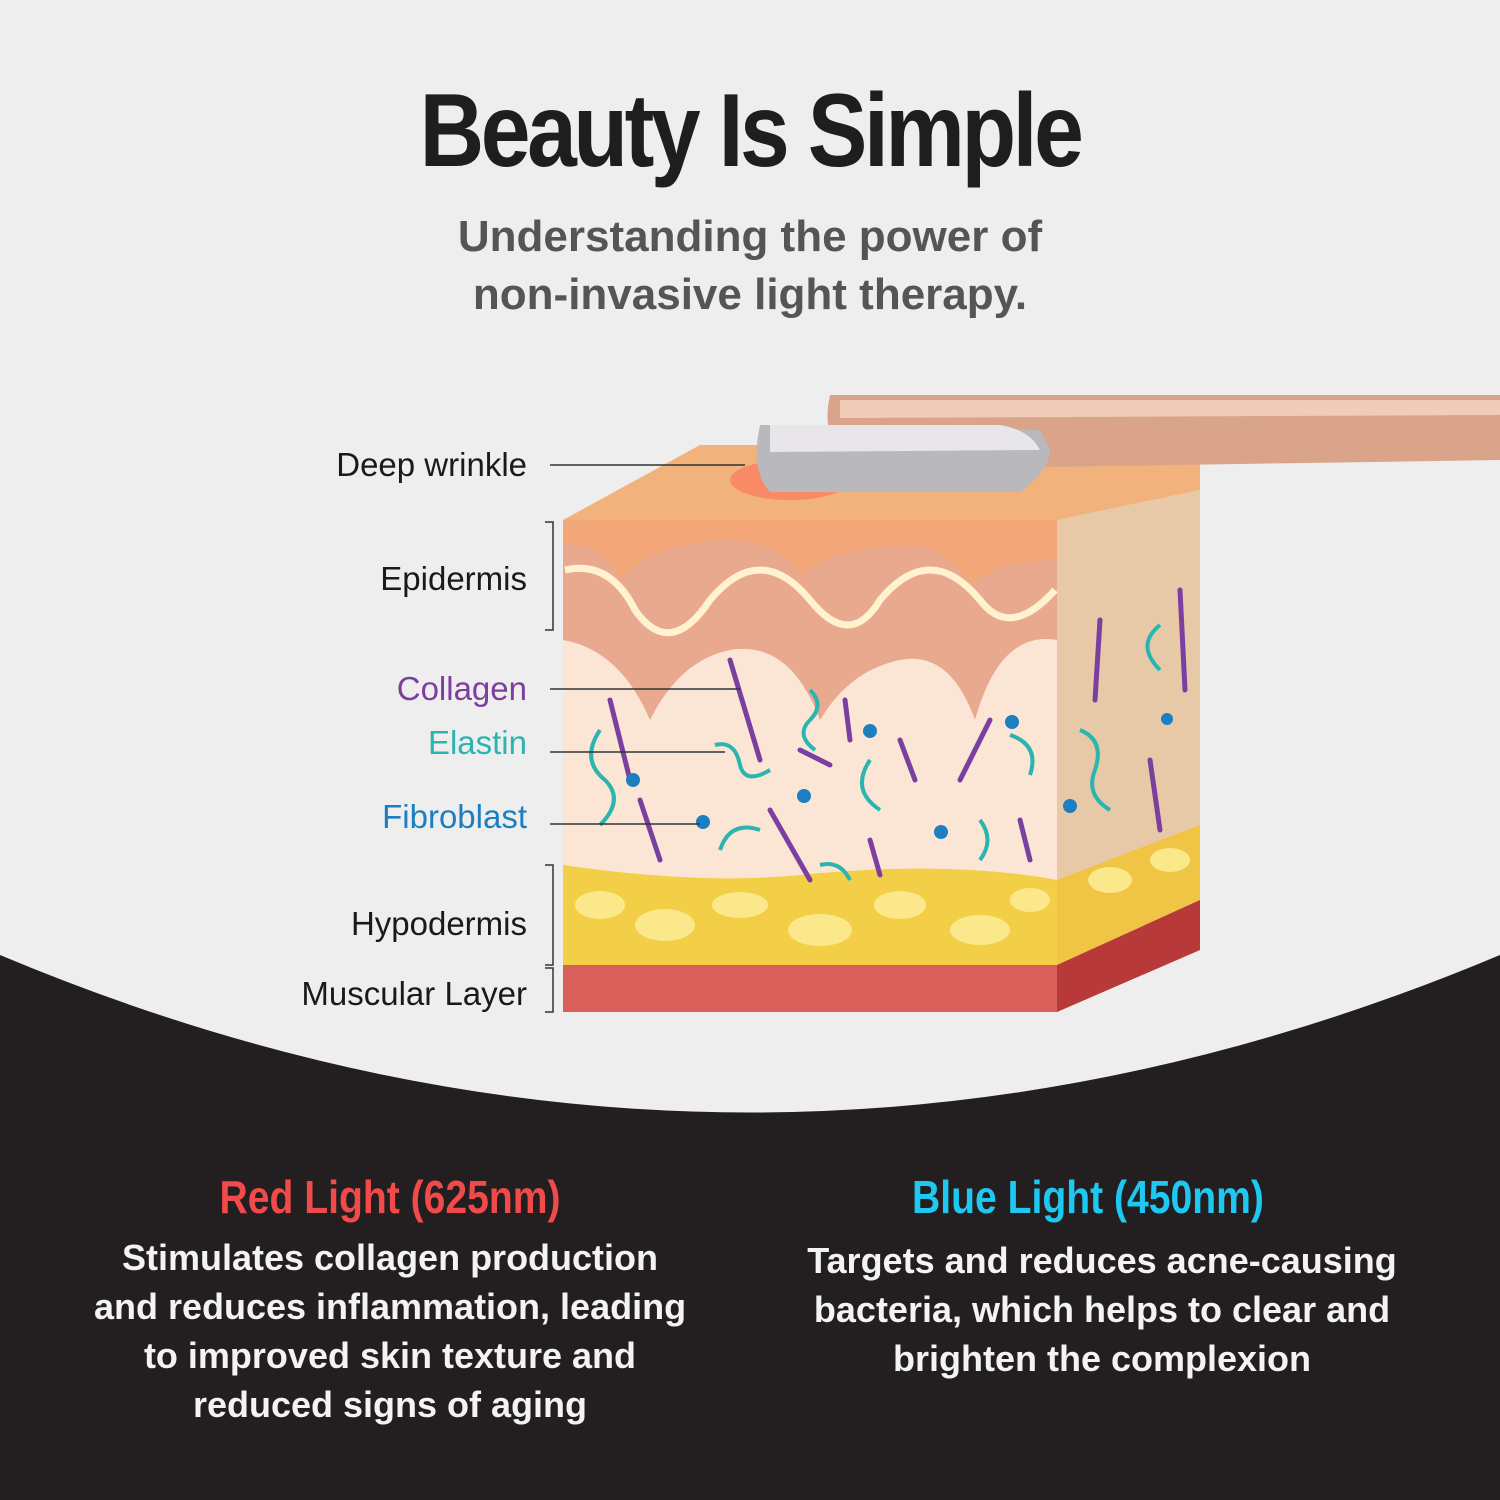  Describe the element at coordinates (750, 294) in the screenshot. I see `subtitle-line-2: non-invasive light therapy.` at that location.